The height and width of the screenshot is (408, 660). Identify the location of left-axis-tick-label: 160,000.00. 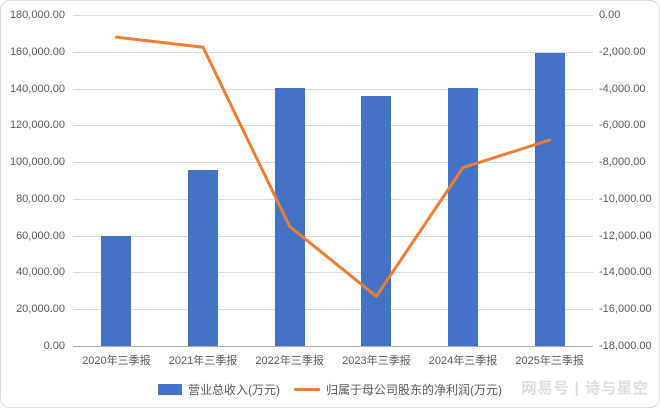
(37, 51).